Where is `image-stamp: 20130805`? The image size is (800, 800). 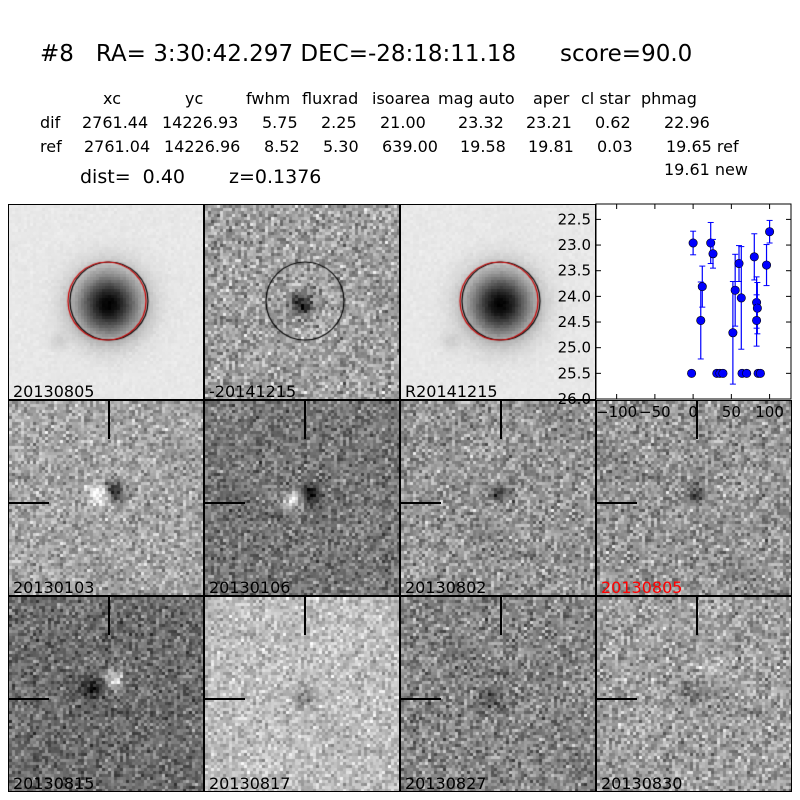
image-stamp: 20130805 is located at coordinates (106, 302).